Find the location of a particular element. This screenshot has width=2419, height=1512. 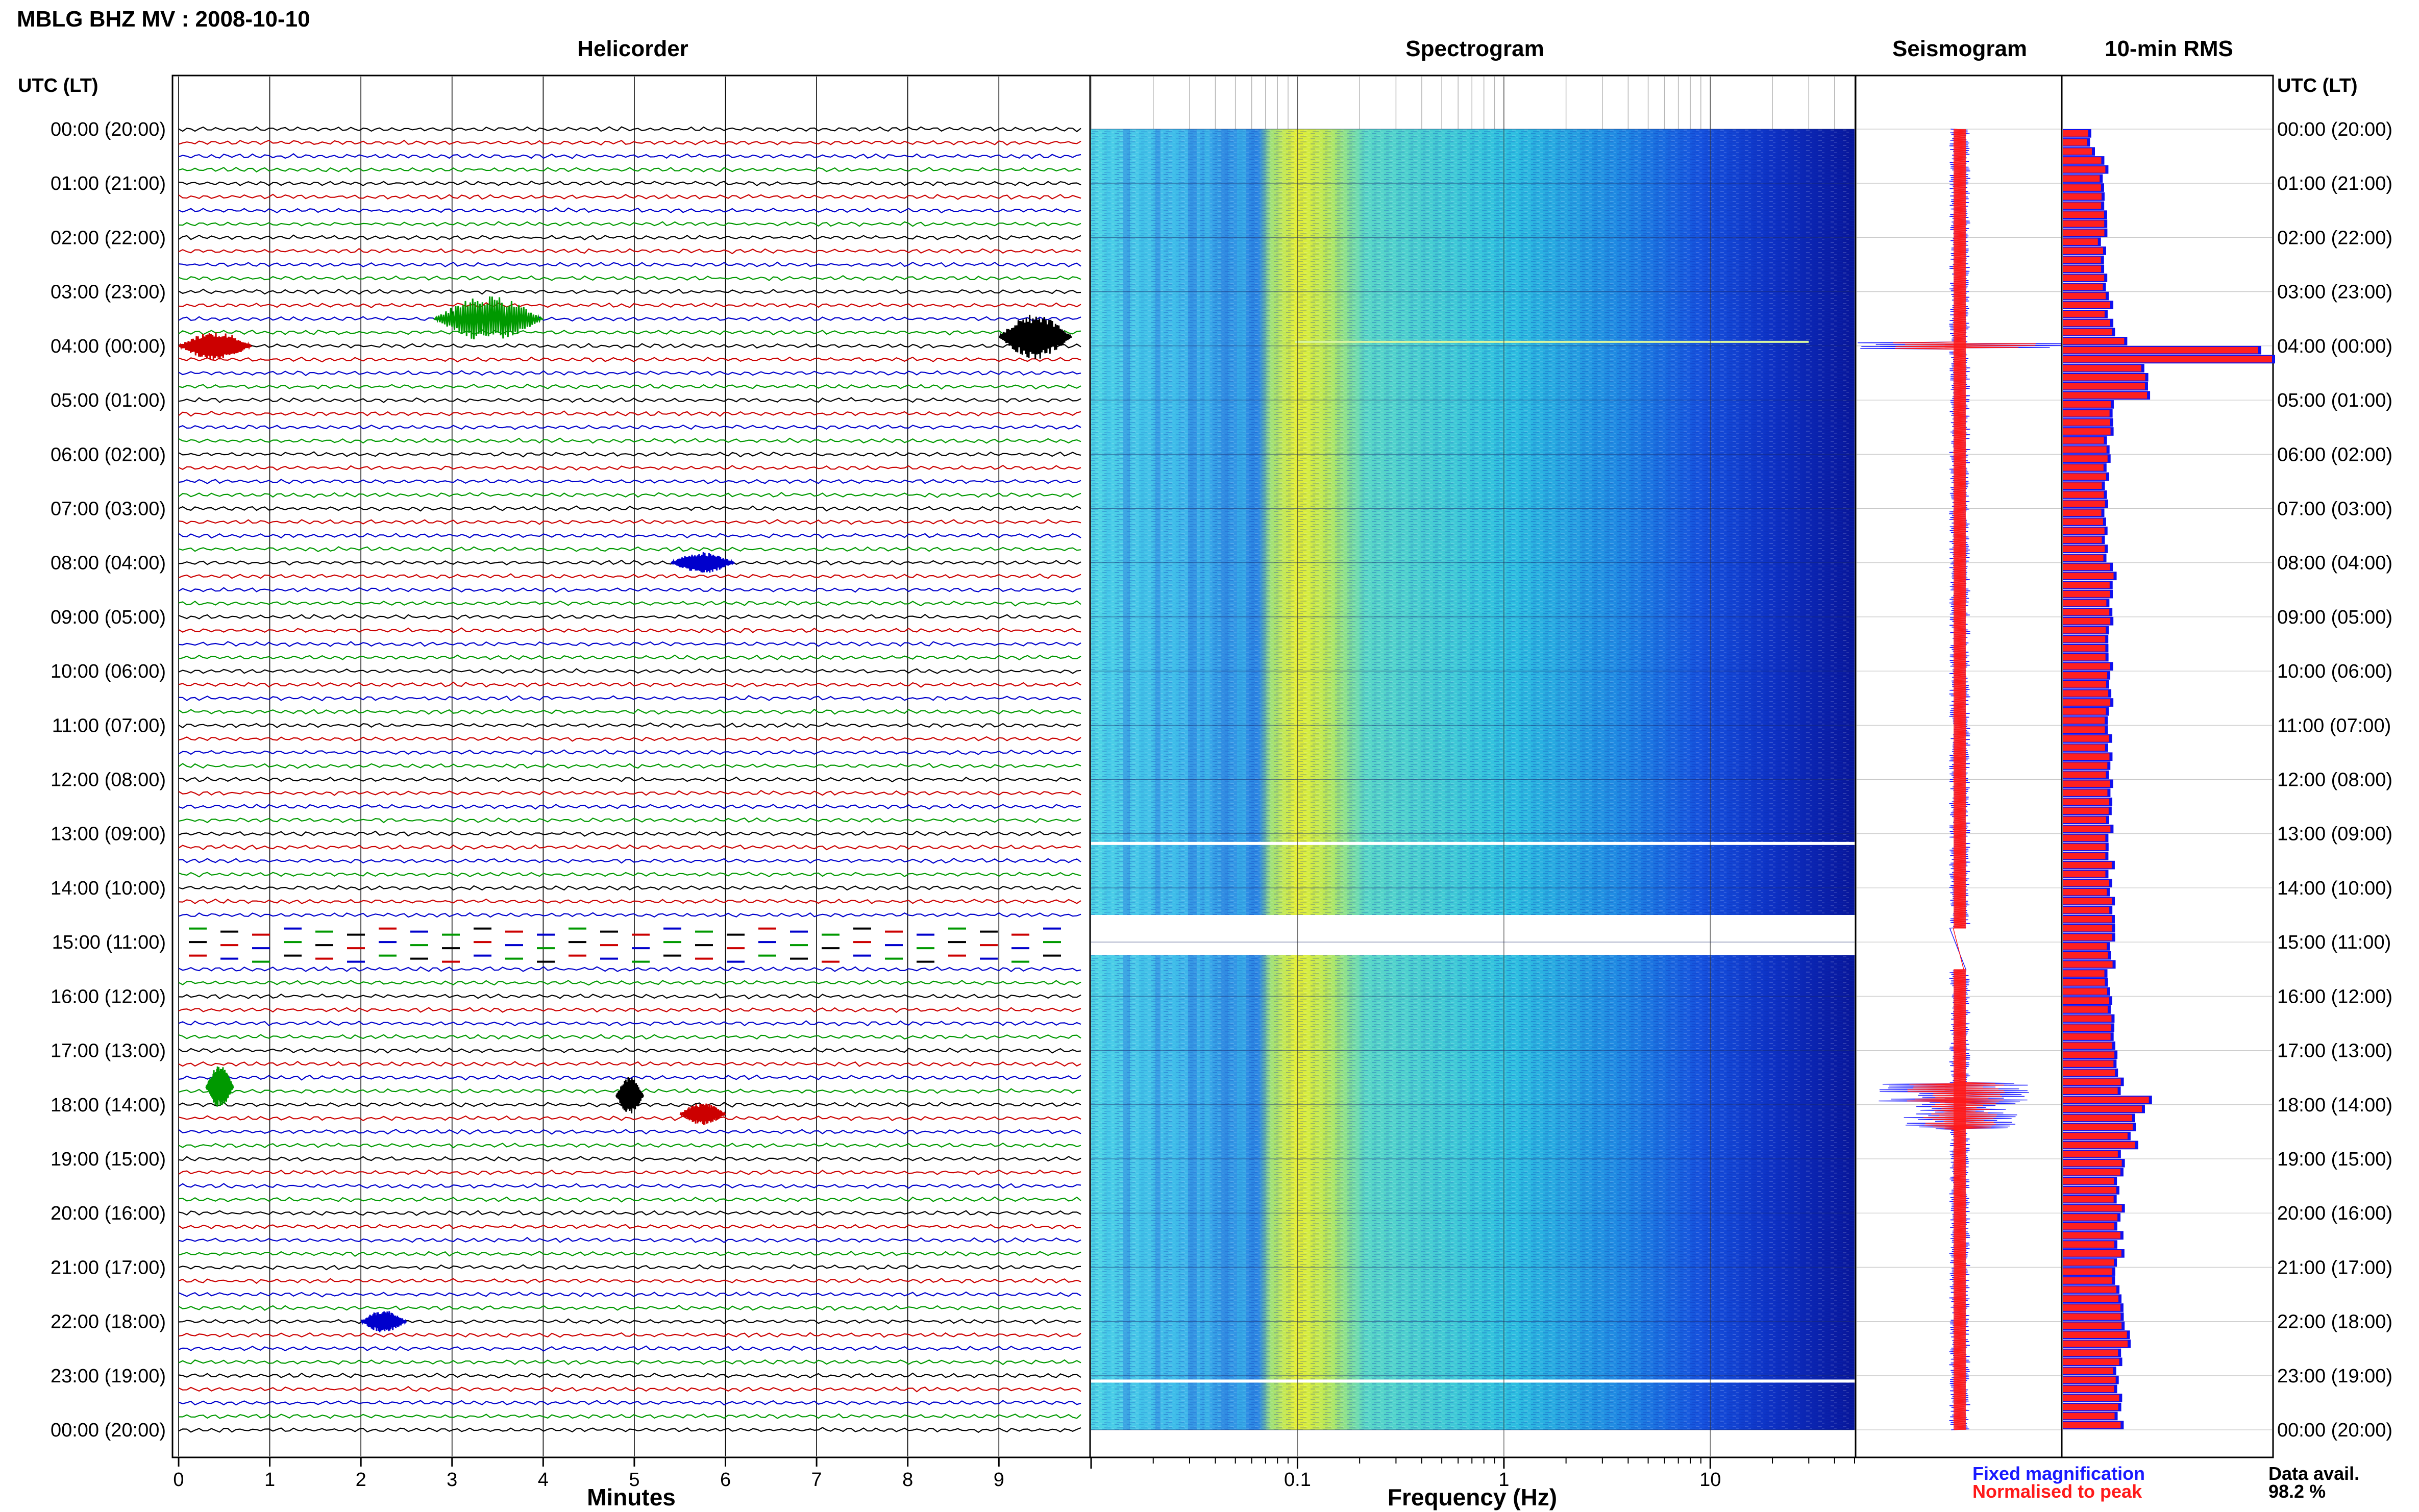

time-tick-label-left: 21:00 (17:00) is located at coordinates (108, 1267).